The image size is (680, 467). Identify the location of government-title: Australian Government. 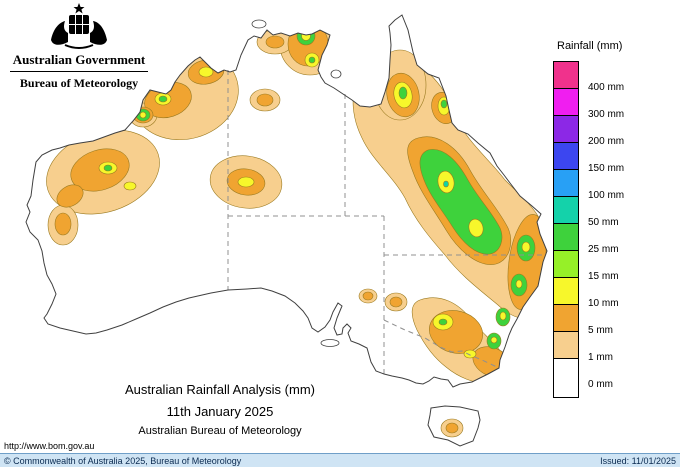
(79, 59).